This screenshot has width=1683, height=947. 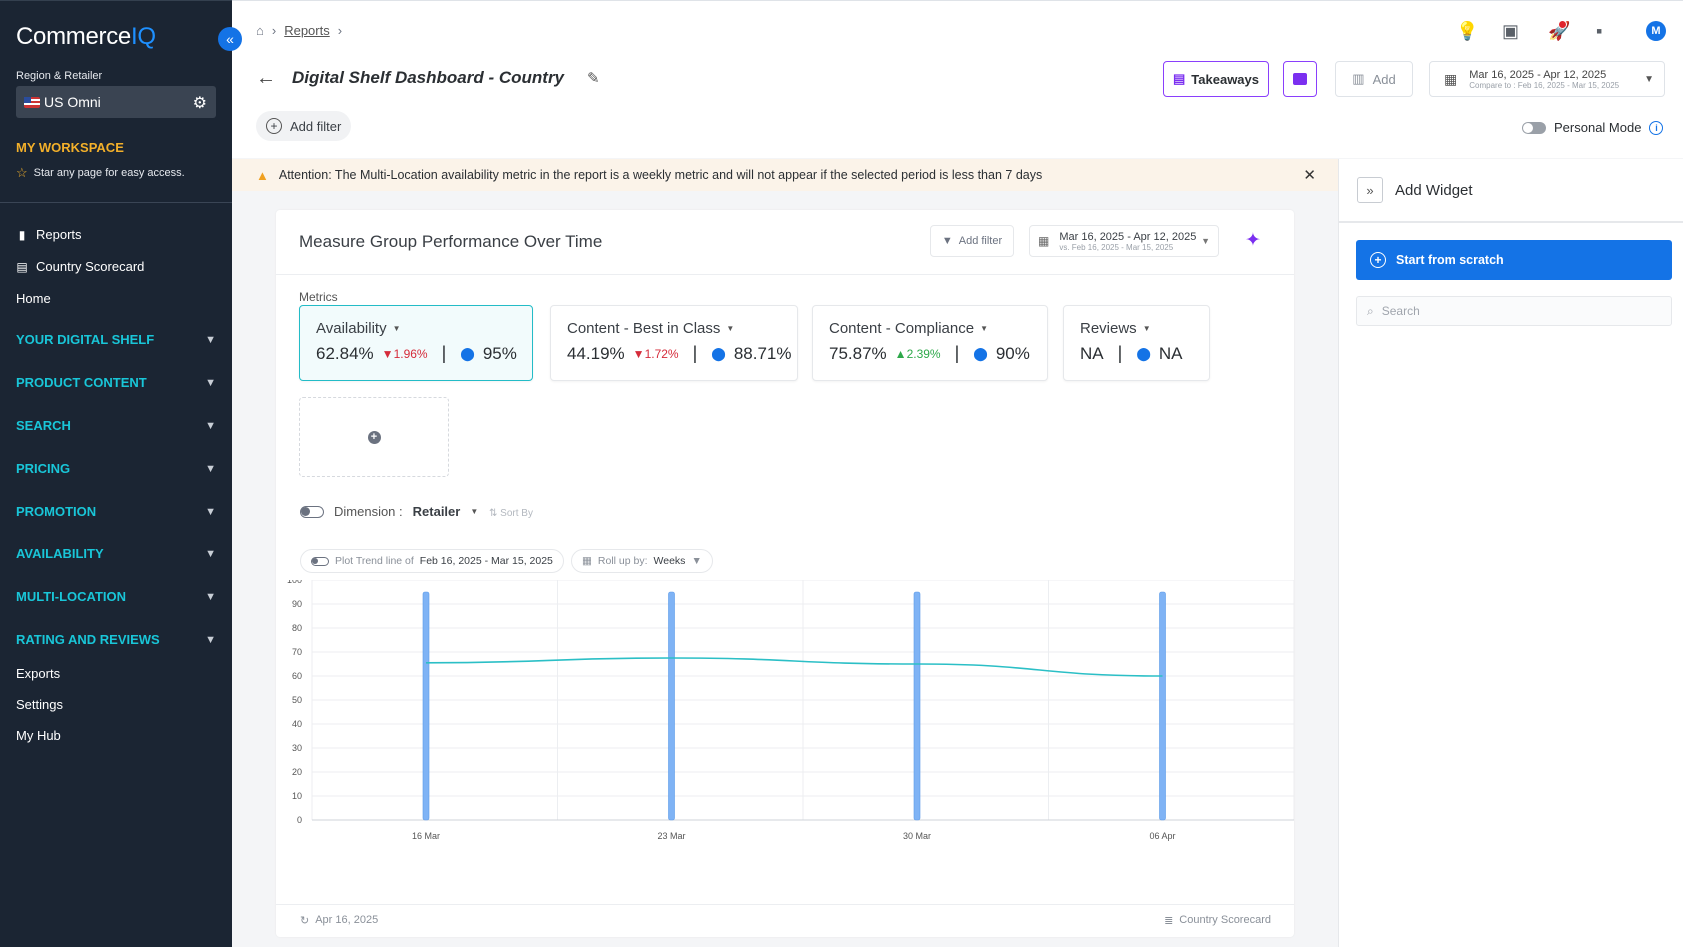 I want to click on sidebar-section-search: SEARCH ▼, so click(x=116, y=425).